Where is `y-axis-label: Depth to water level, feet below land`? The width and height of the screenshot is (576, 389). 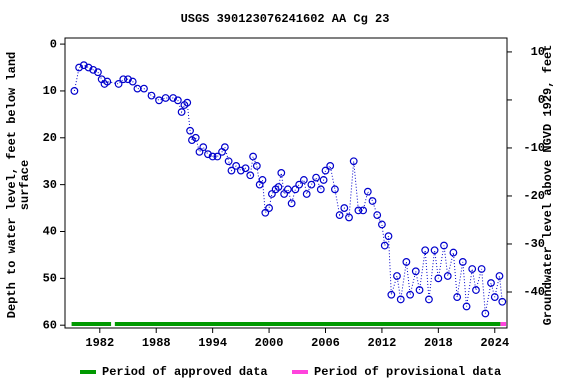 y-axis-label: Depth to water level, feet below land is located at coordinates (12, 185).